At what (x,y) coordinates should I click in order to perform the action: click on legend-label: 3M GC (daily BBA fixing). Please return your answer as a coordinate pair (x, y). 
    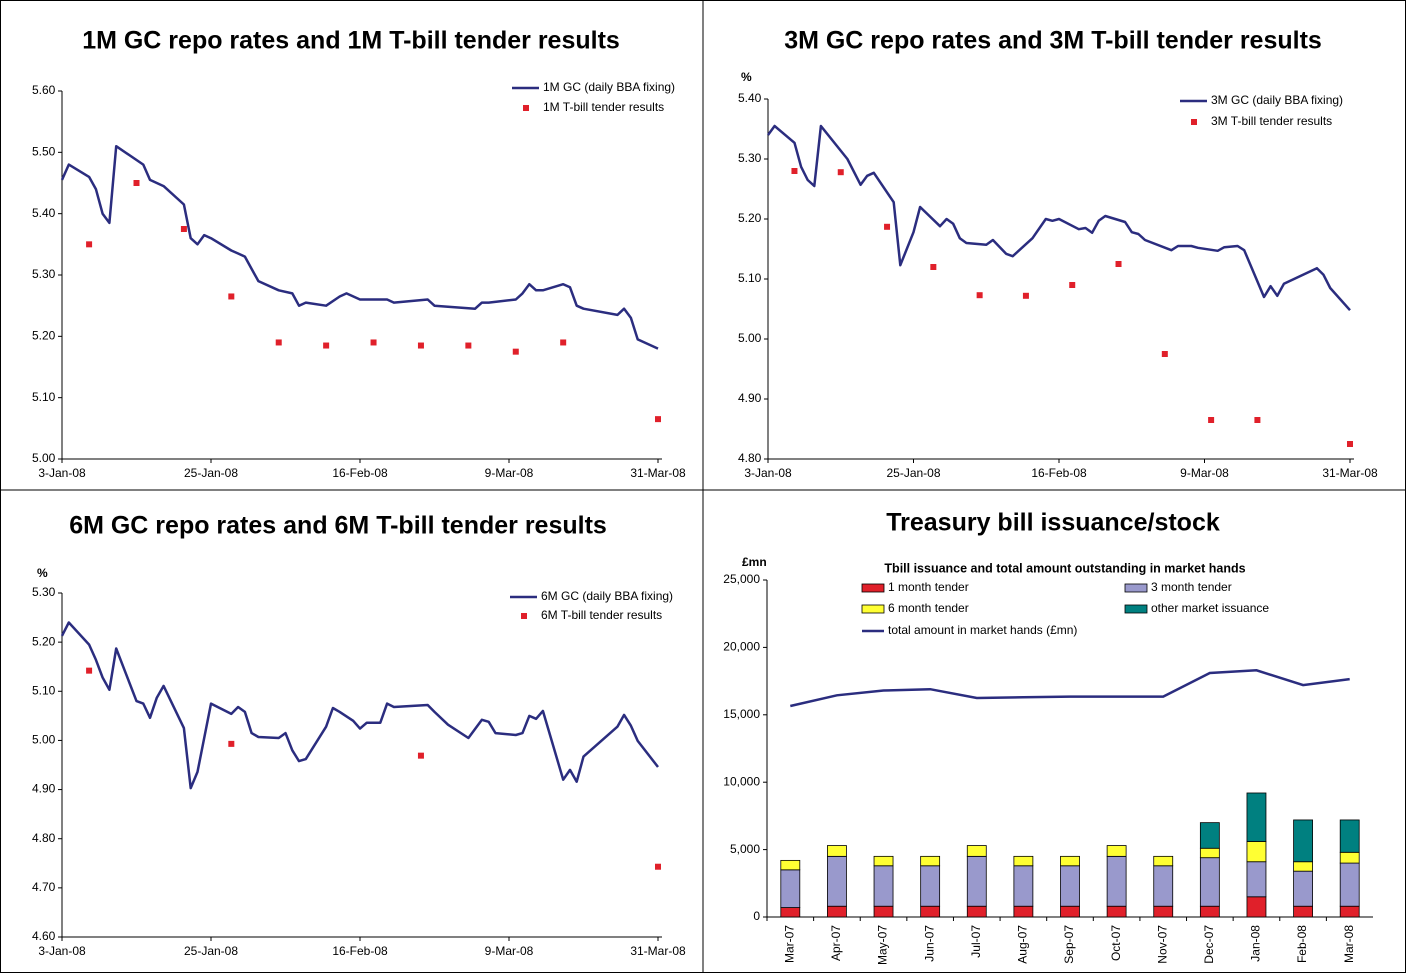
    Looking at the image, I should click on (1277, 100).